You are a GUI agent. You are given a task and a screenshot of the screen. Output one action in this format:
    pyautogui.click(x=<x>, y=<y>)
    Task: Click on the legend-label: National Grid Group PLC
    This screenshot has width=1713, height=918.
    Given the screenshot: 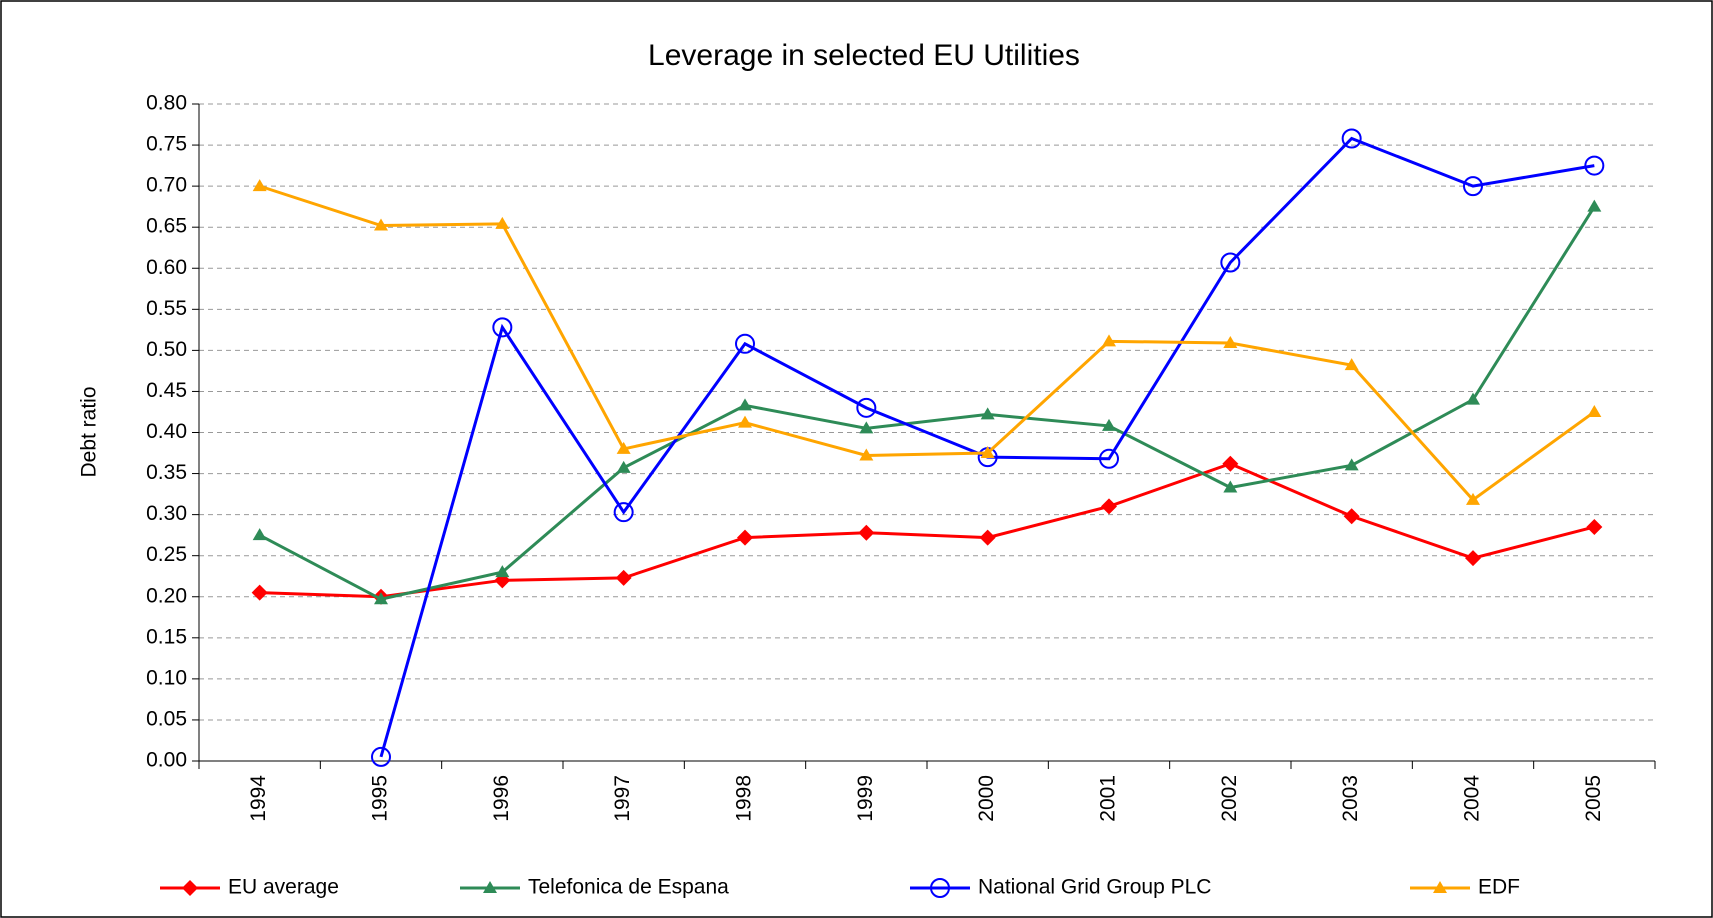 What is the action you would take?
    pyautogui.click(x=1094, y=887)
    